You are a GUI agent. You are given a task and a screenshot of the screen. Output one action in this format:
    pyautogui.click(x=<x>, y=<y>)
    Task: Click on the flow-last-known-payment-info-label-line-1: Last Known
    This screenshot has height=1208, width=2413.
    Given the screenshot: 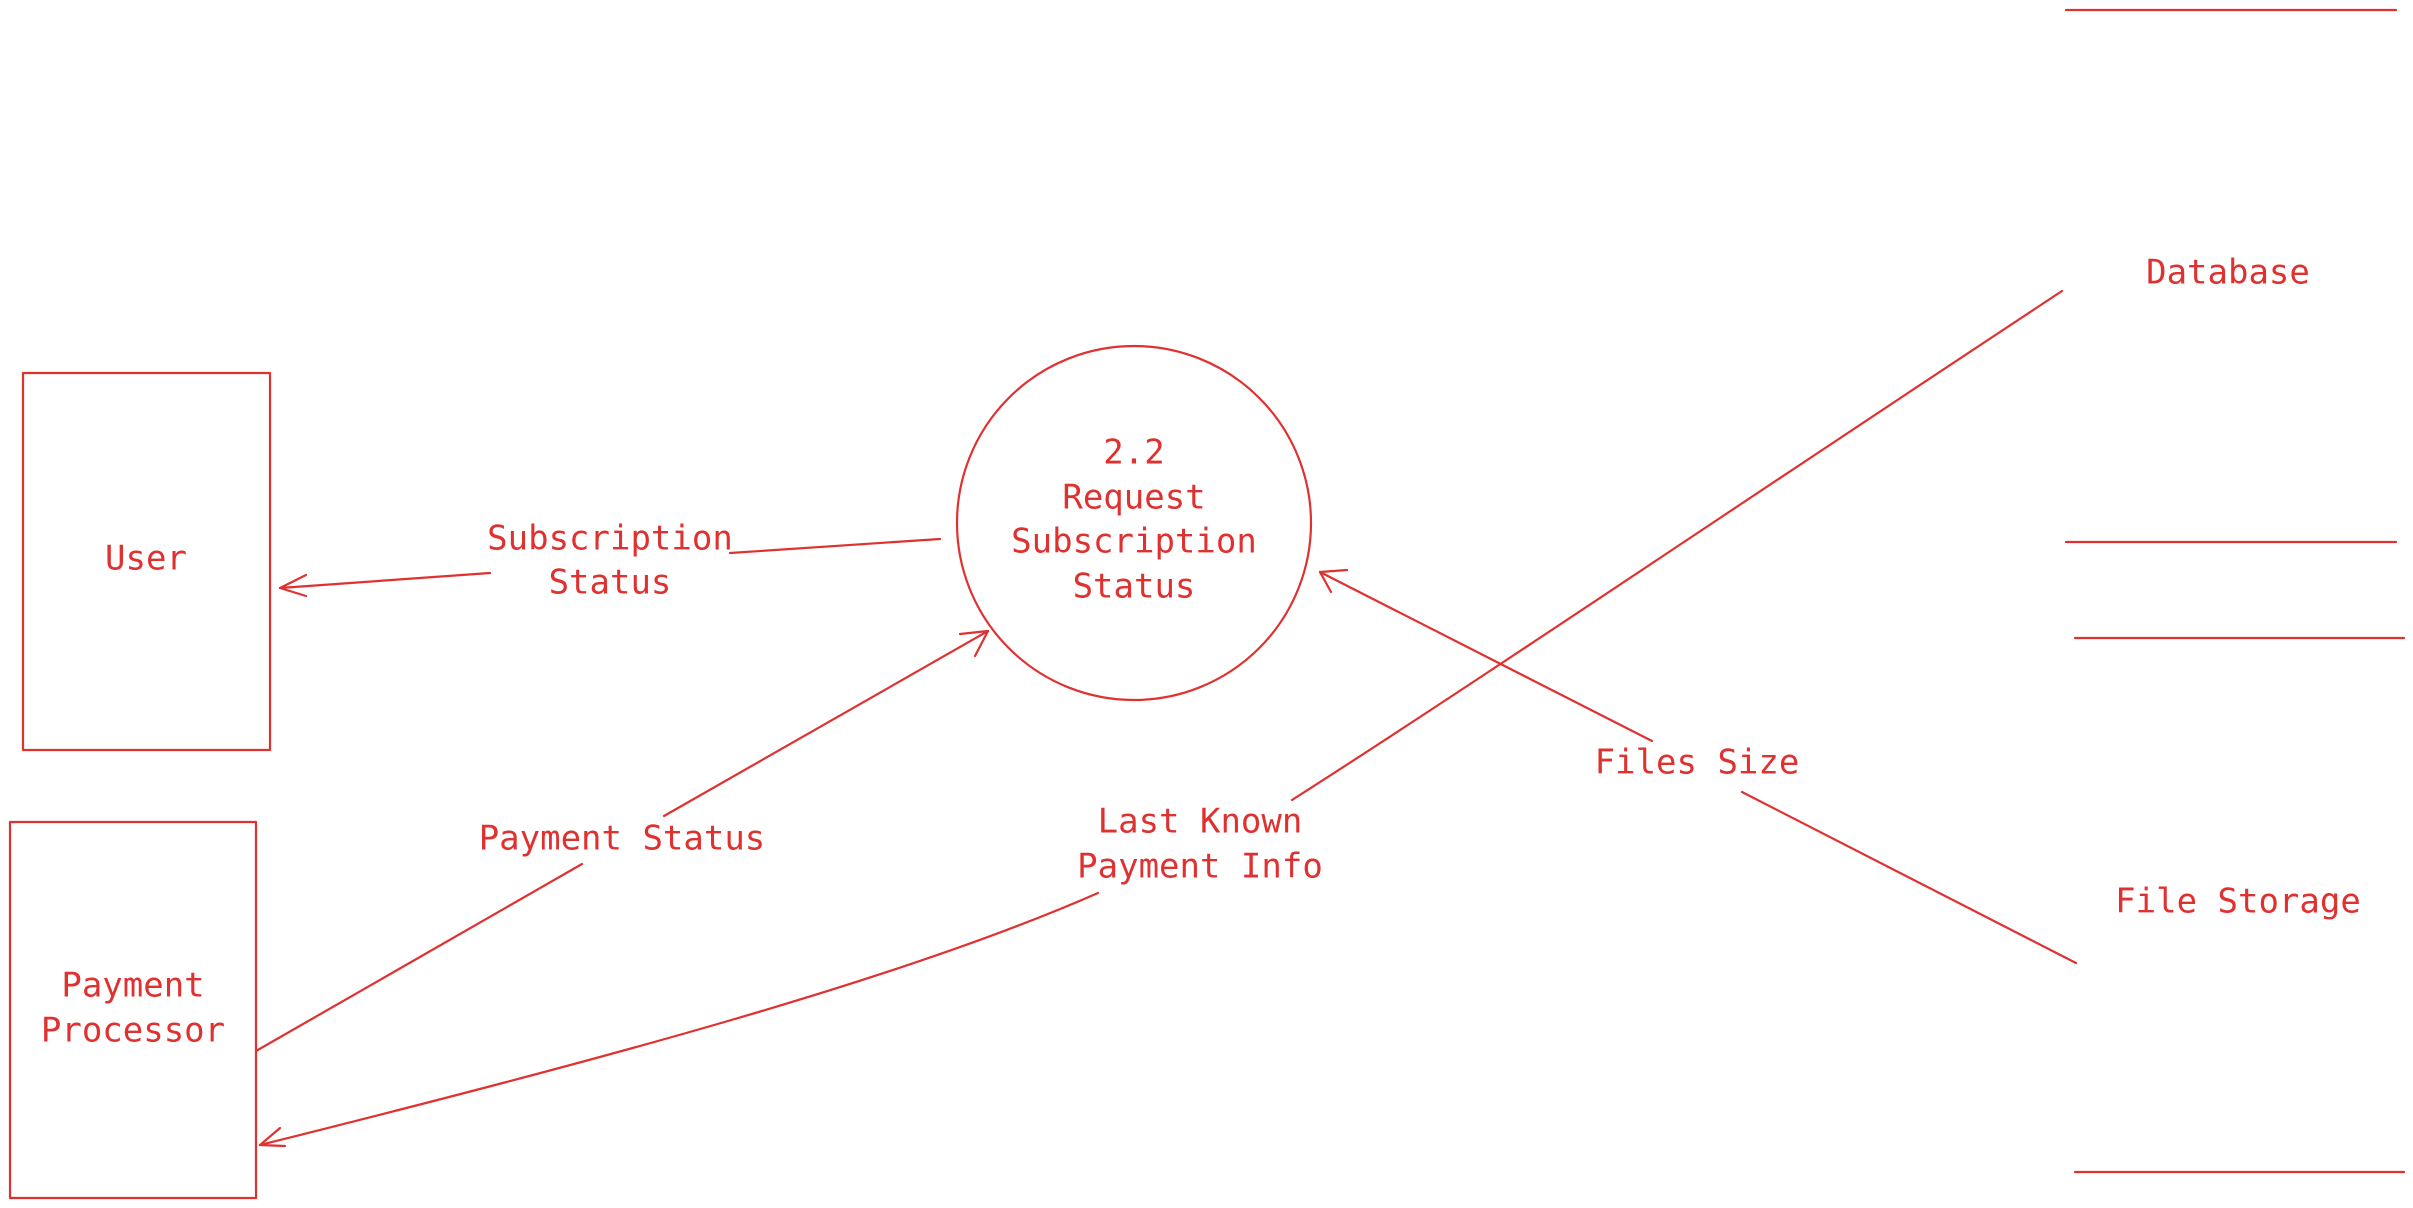 What is the action you would take?
    pyautogui.click(x=1200, y=822)
    